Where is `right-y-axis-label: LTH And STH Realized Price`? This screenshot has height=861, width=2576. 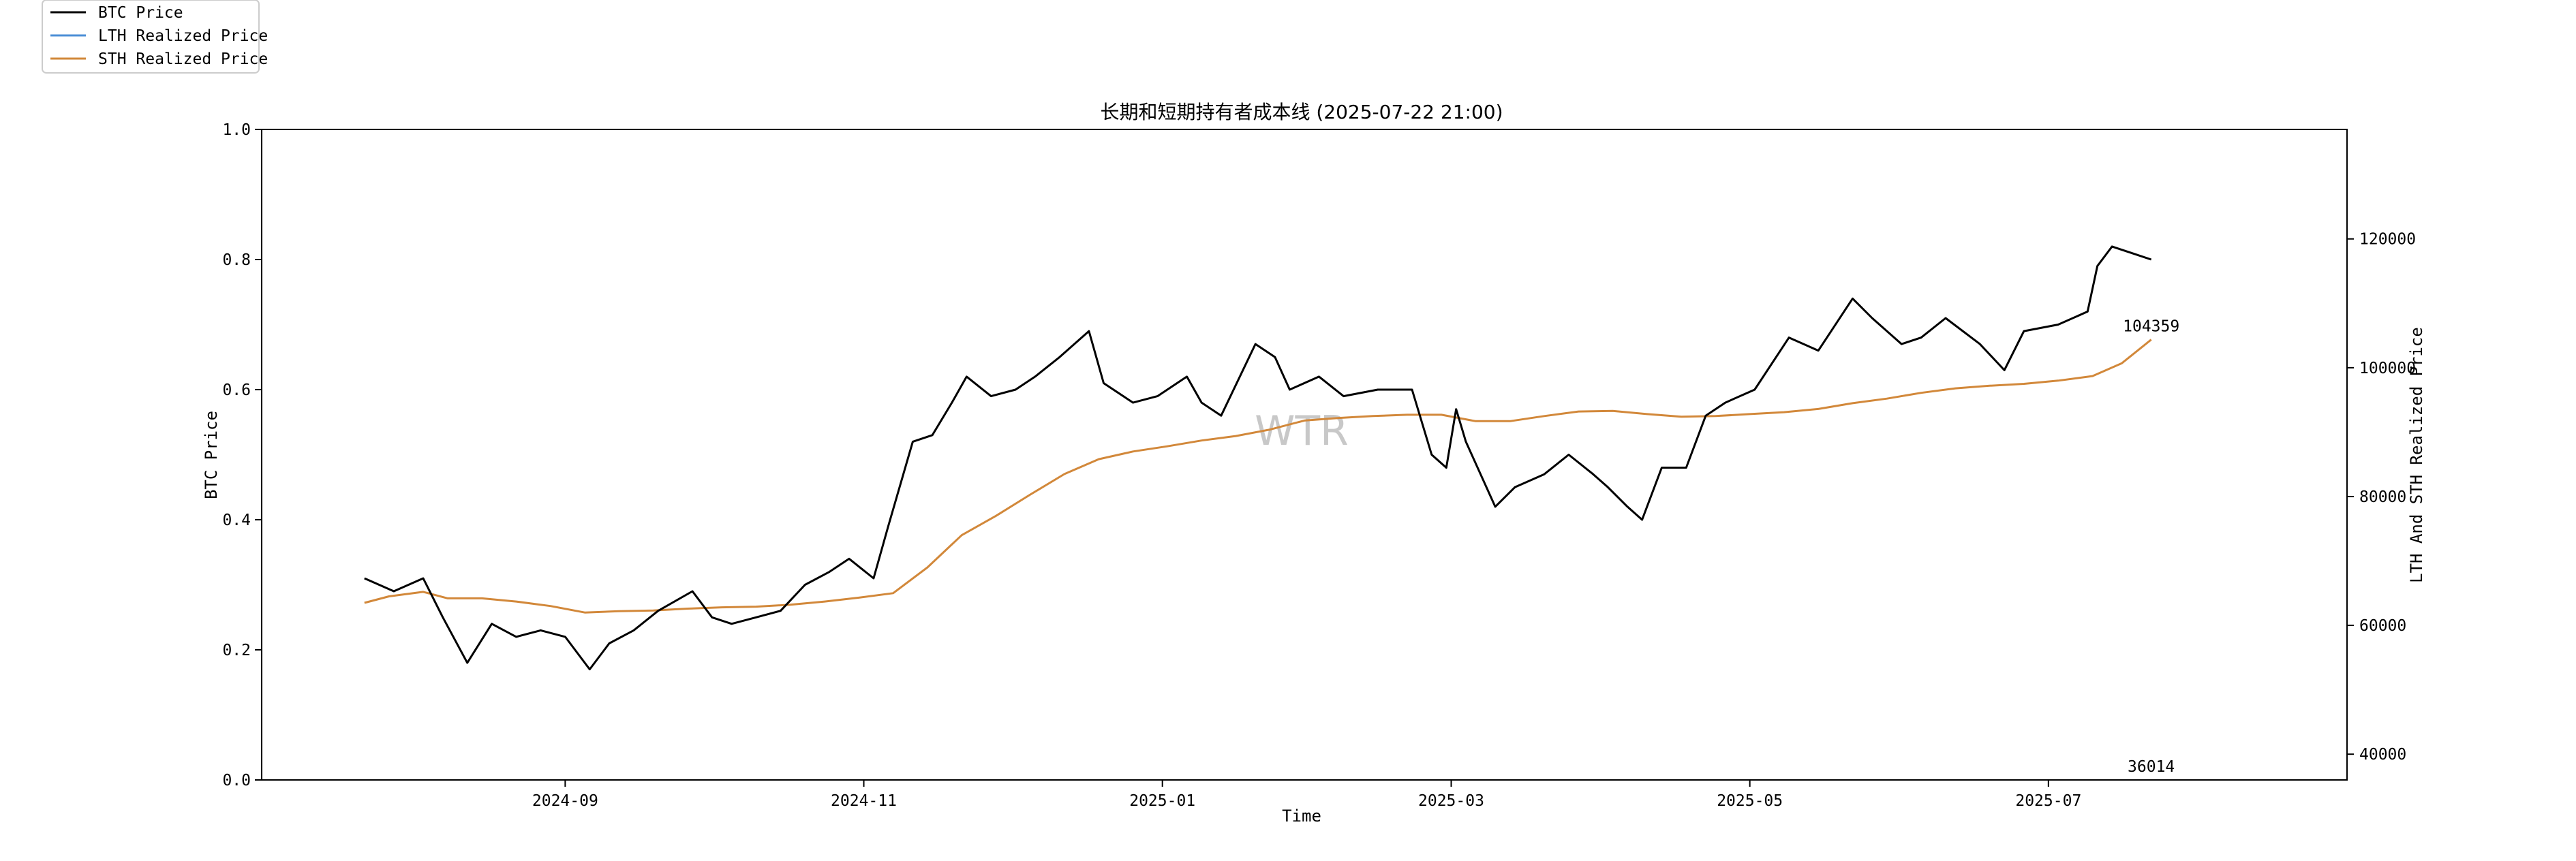
right-y-axis-label: LTH And STH Realized Price is located at coordinates (2416, 455).